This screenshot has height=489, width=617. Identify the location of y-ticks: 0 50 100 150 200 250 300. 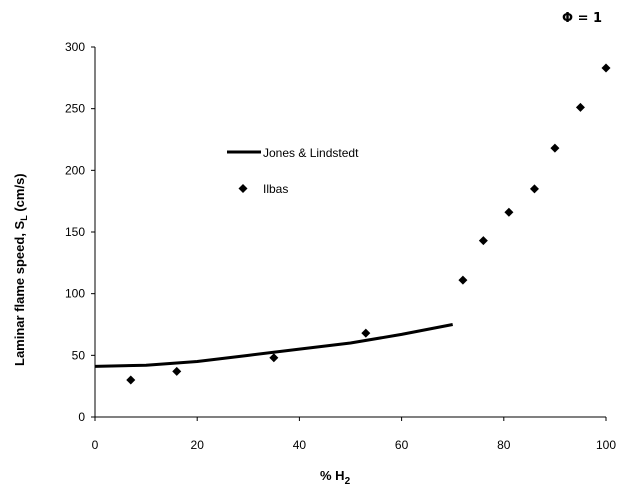
(80, 232).